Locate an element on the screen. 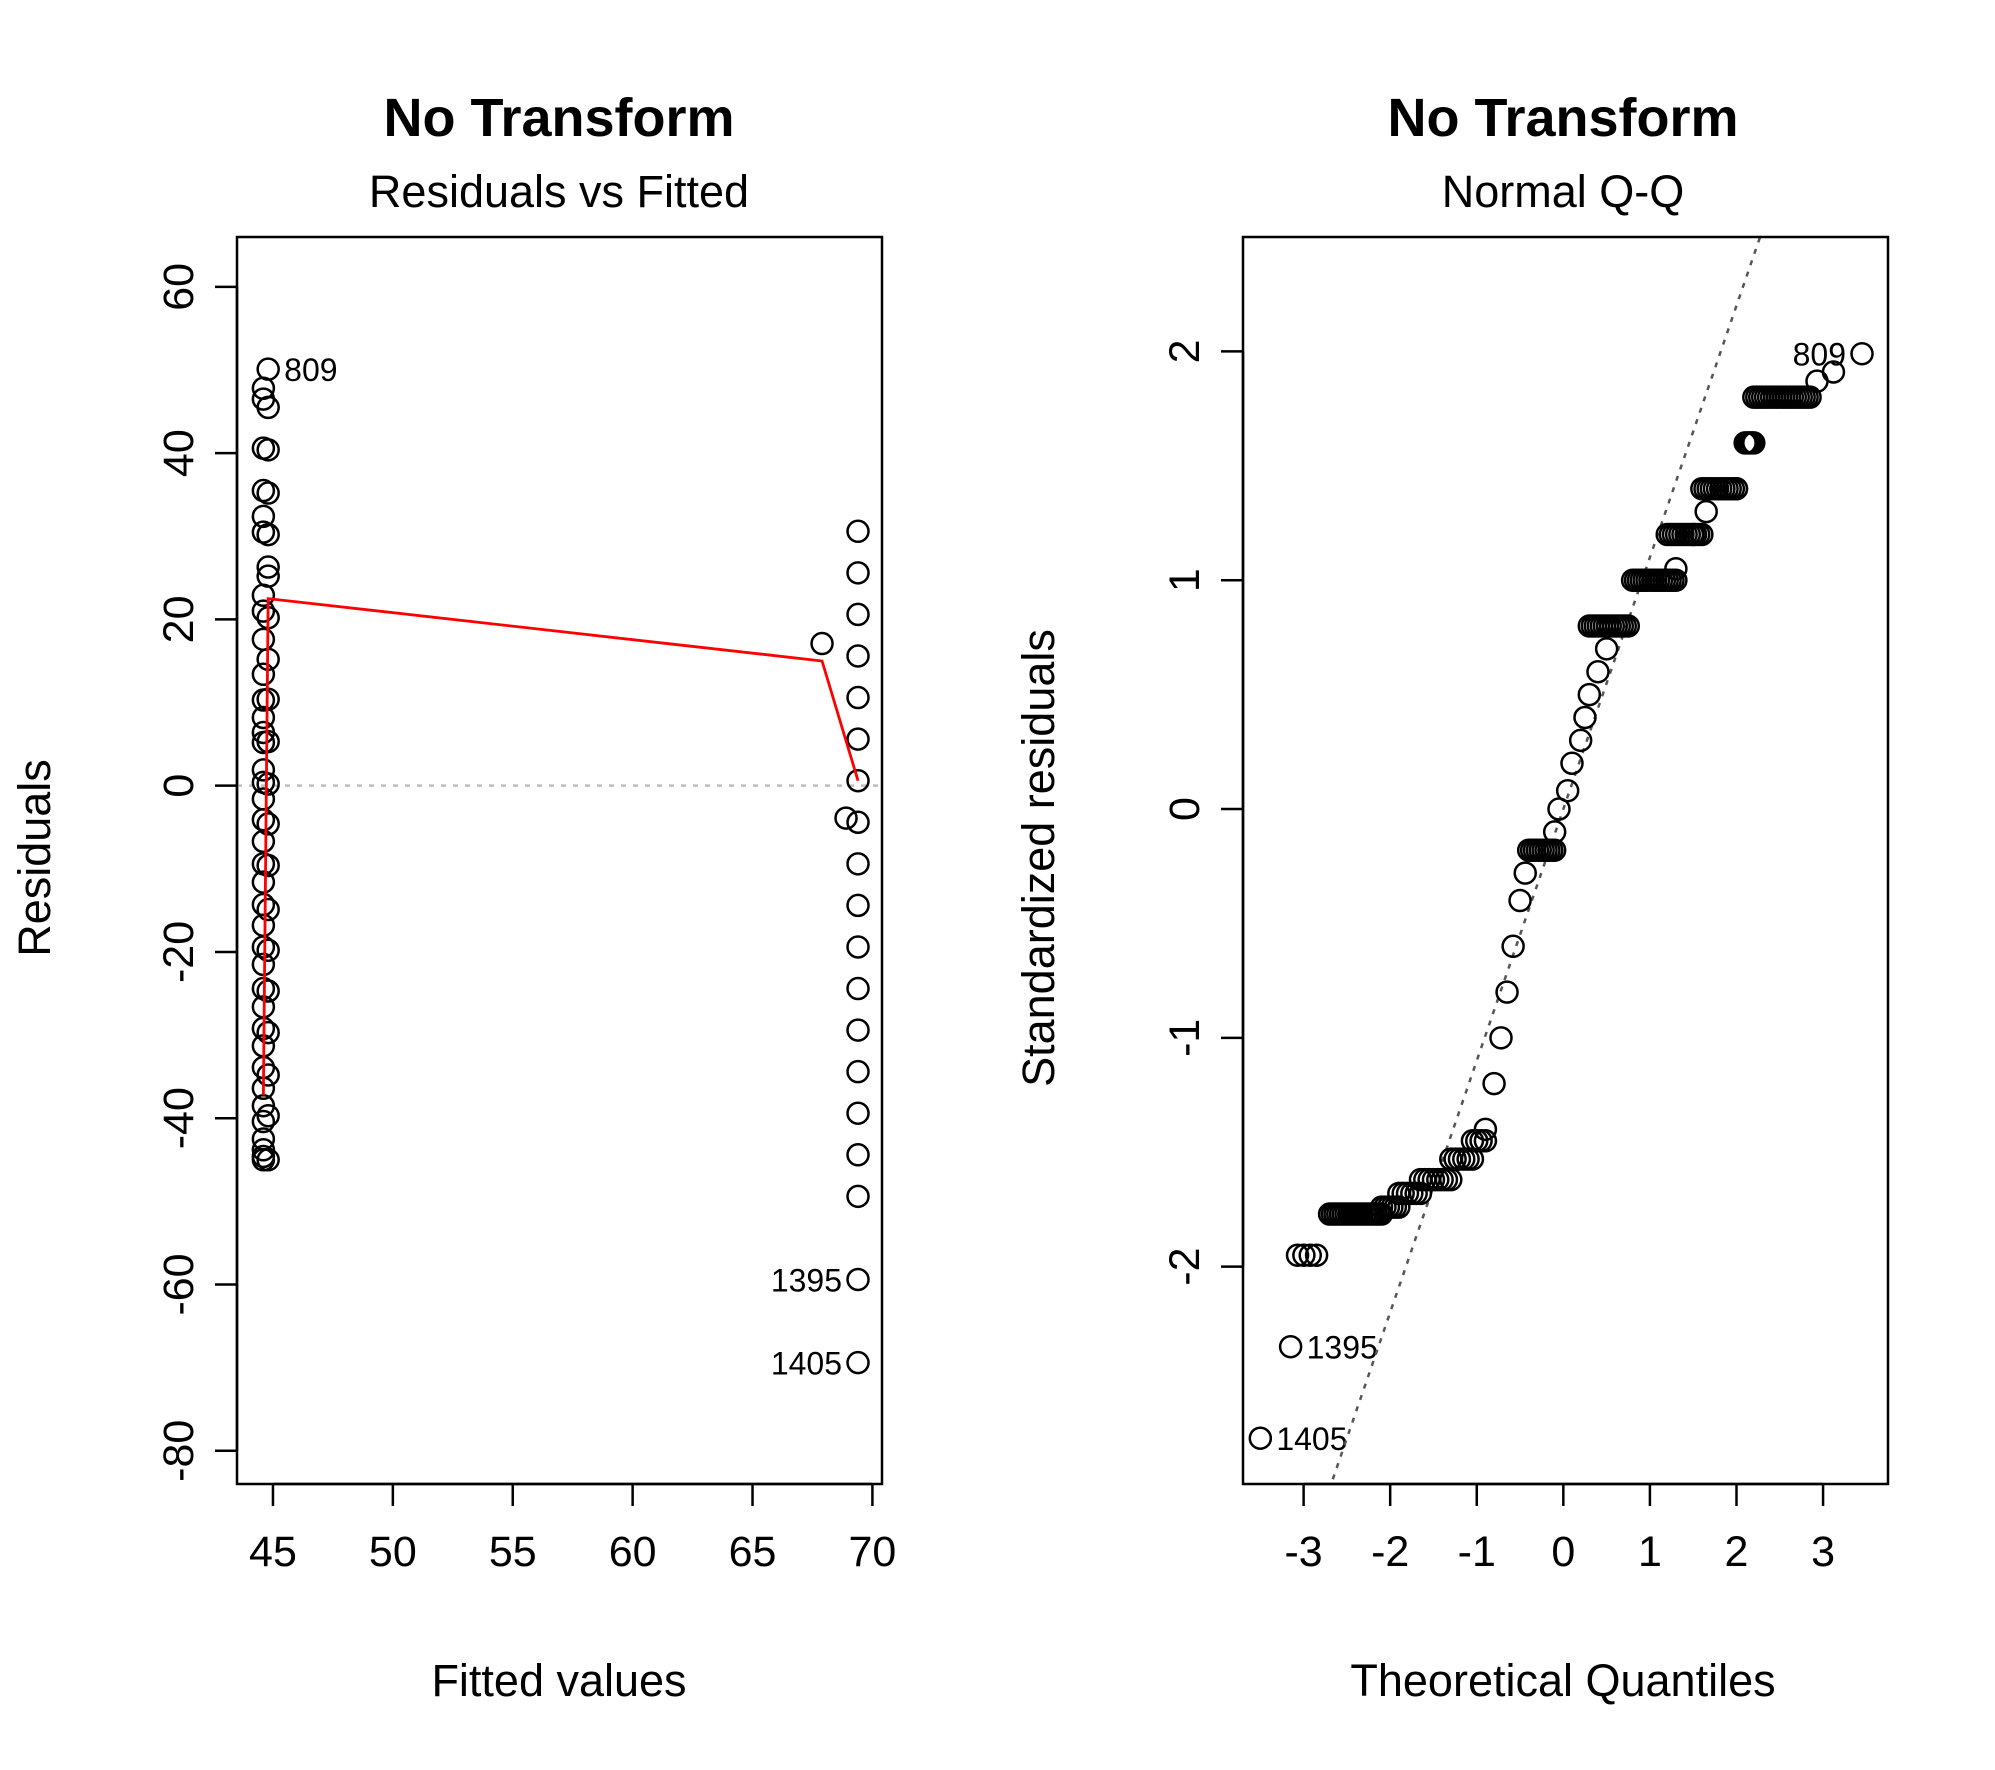 This screenshot has height=1770, width=1995. right-y-axis-label: Standardized residuals is located at coordinates (1038, 858).